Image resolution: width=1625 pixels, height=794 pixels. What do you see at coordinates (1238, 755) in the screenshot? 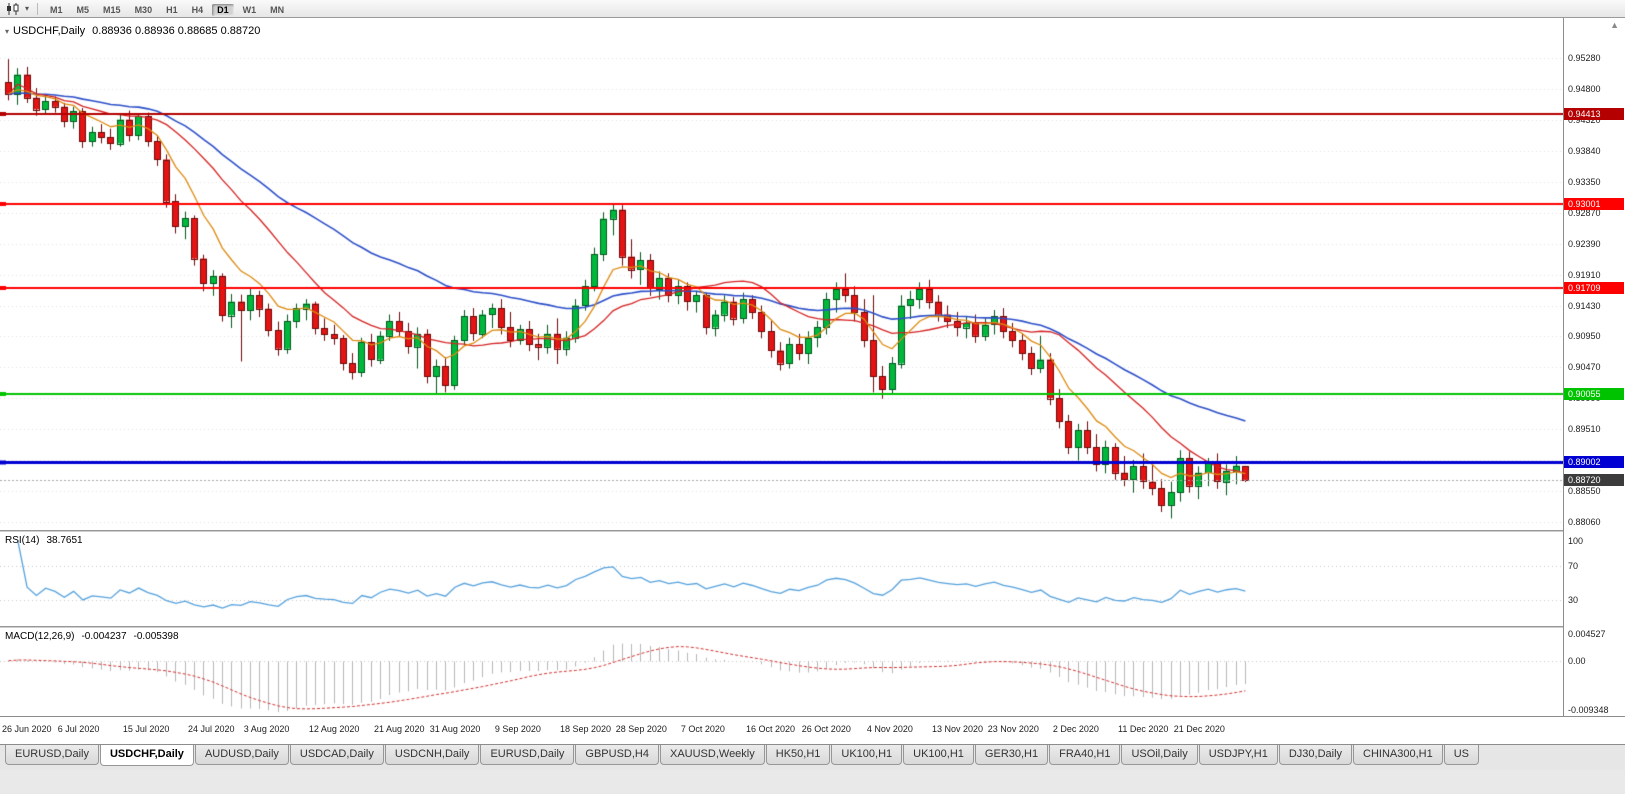
I see `symbol-tab-usdjpy-h1-14: USDJPY,H1` at bounding box center [1238, 755].